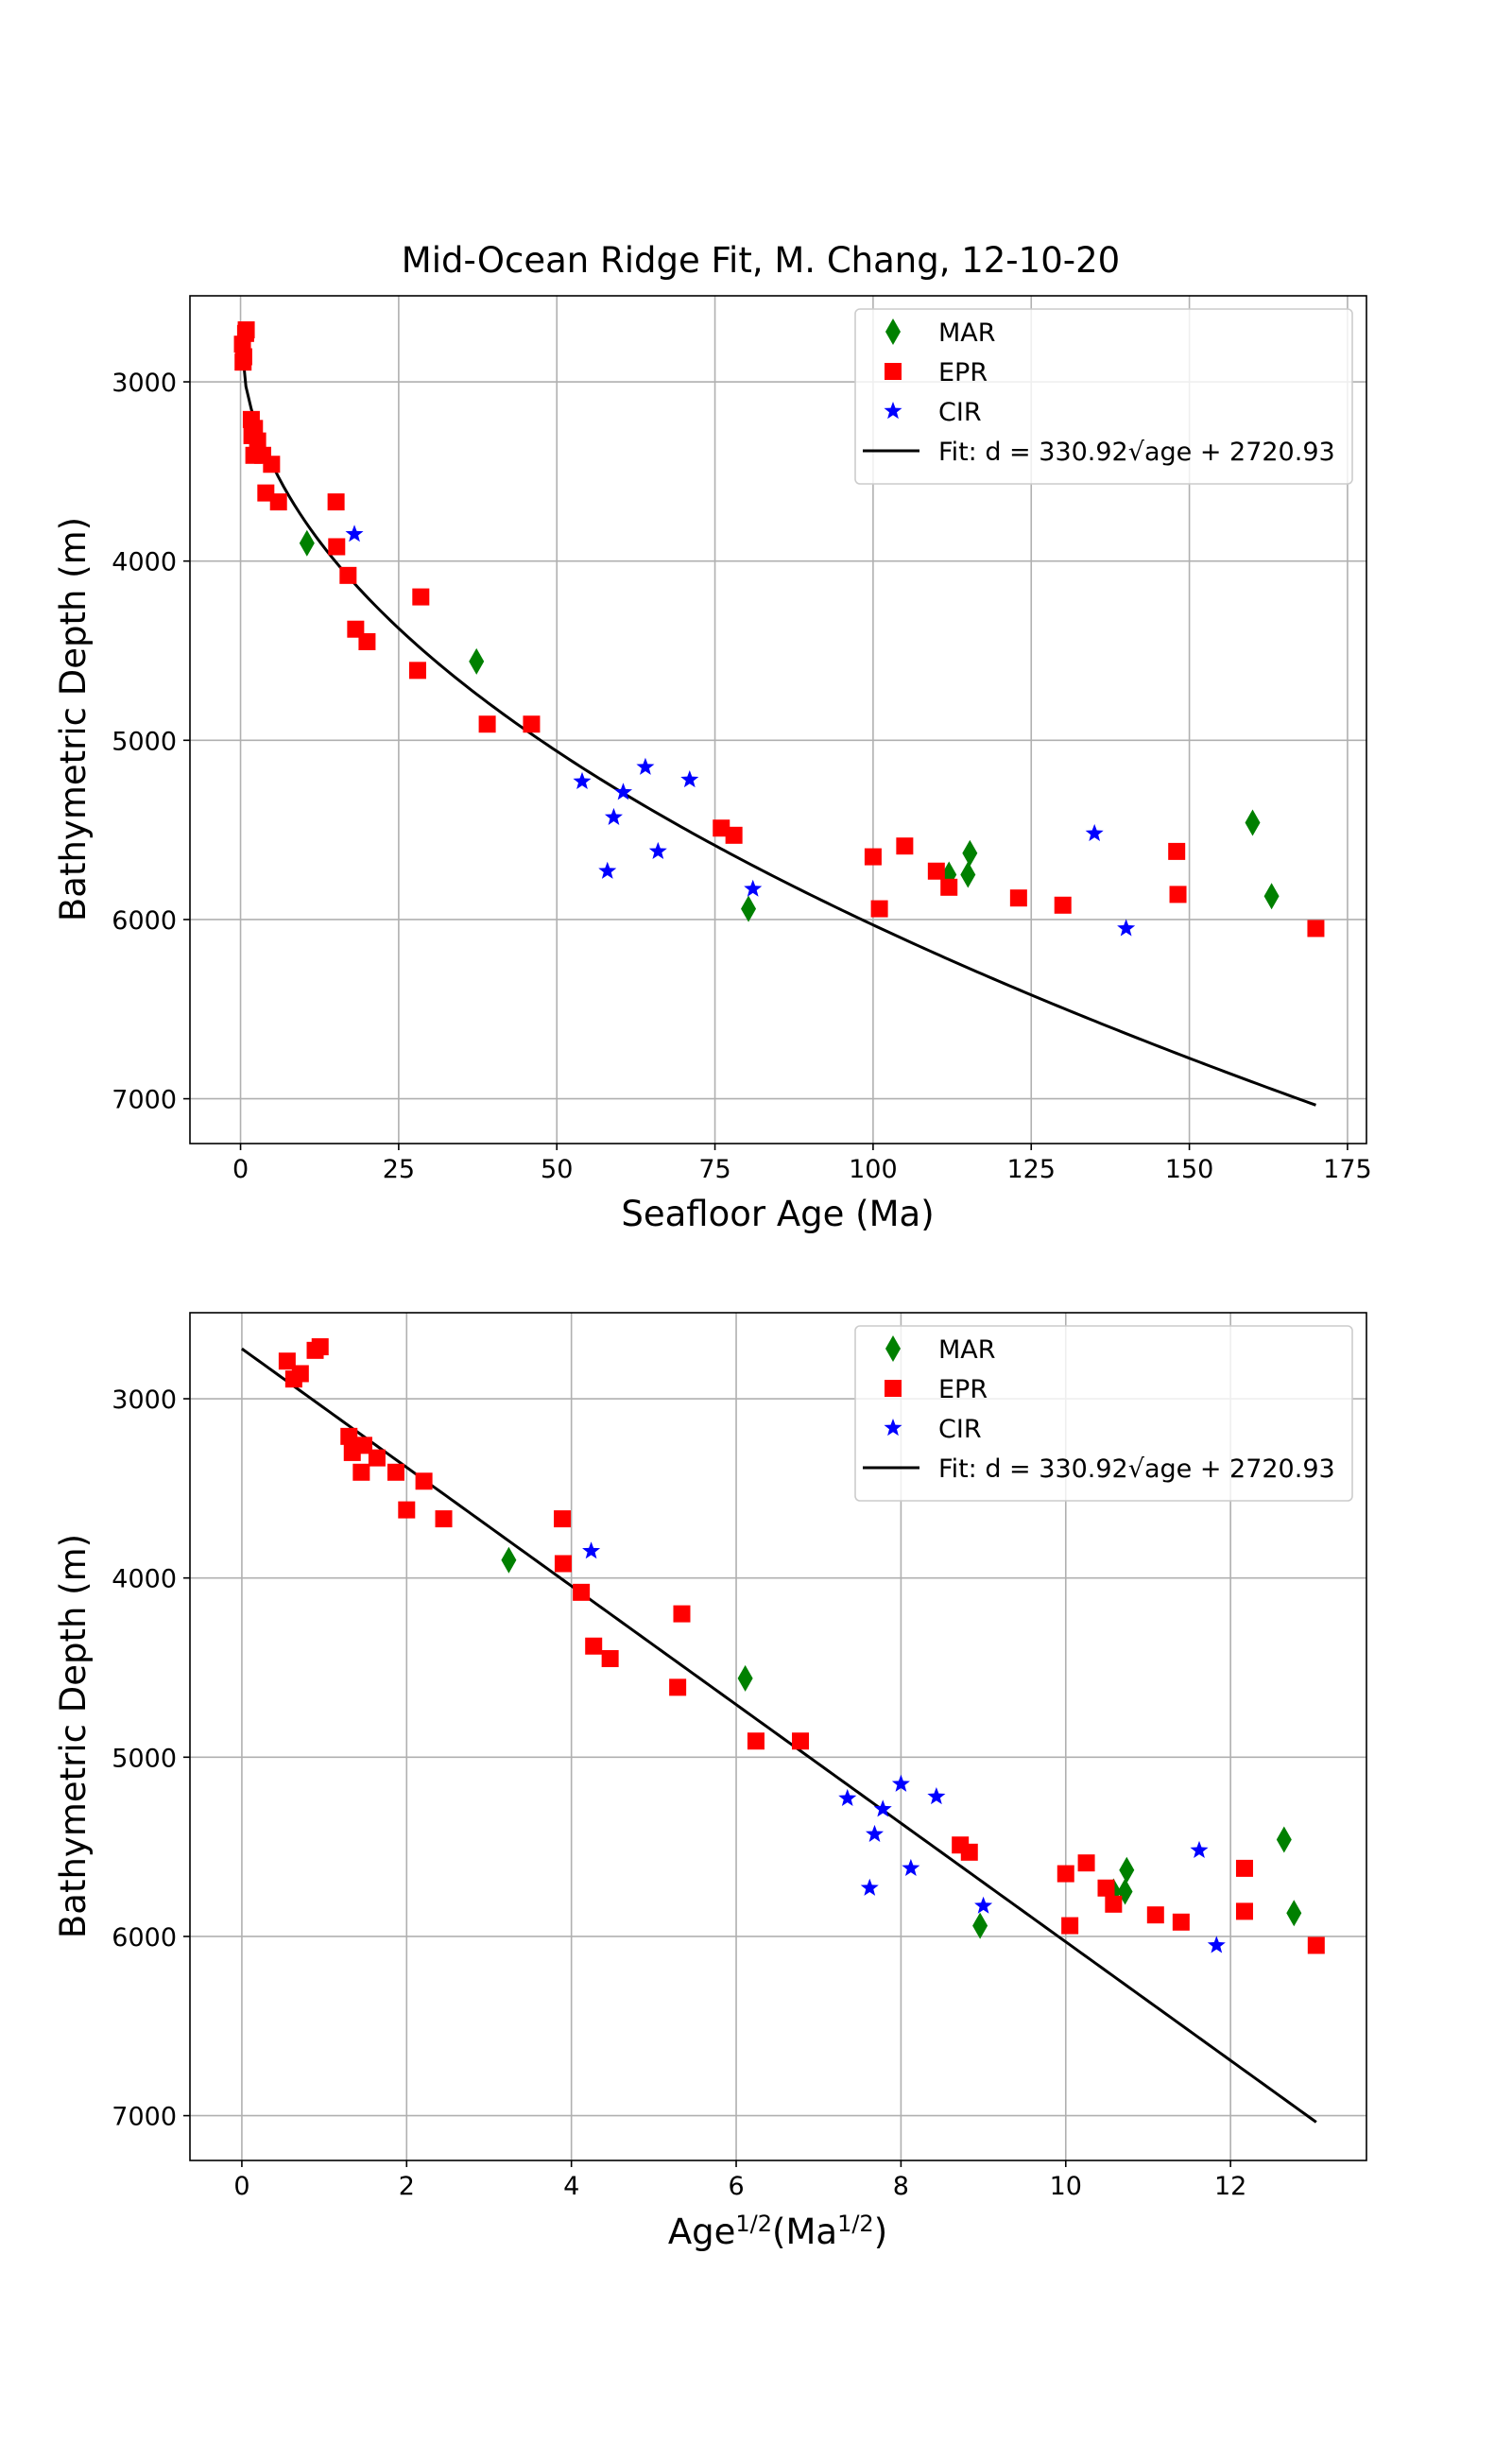 This screenshot has width=1512, height=2461. What do you see at coordinates (407, 2186) in the screenshot?
I see `chart-bottom-x-tick-label: 2` at bounding box center [407, 2186].